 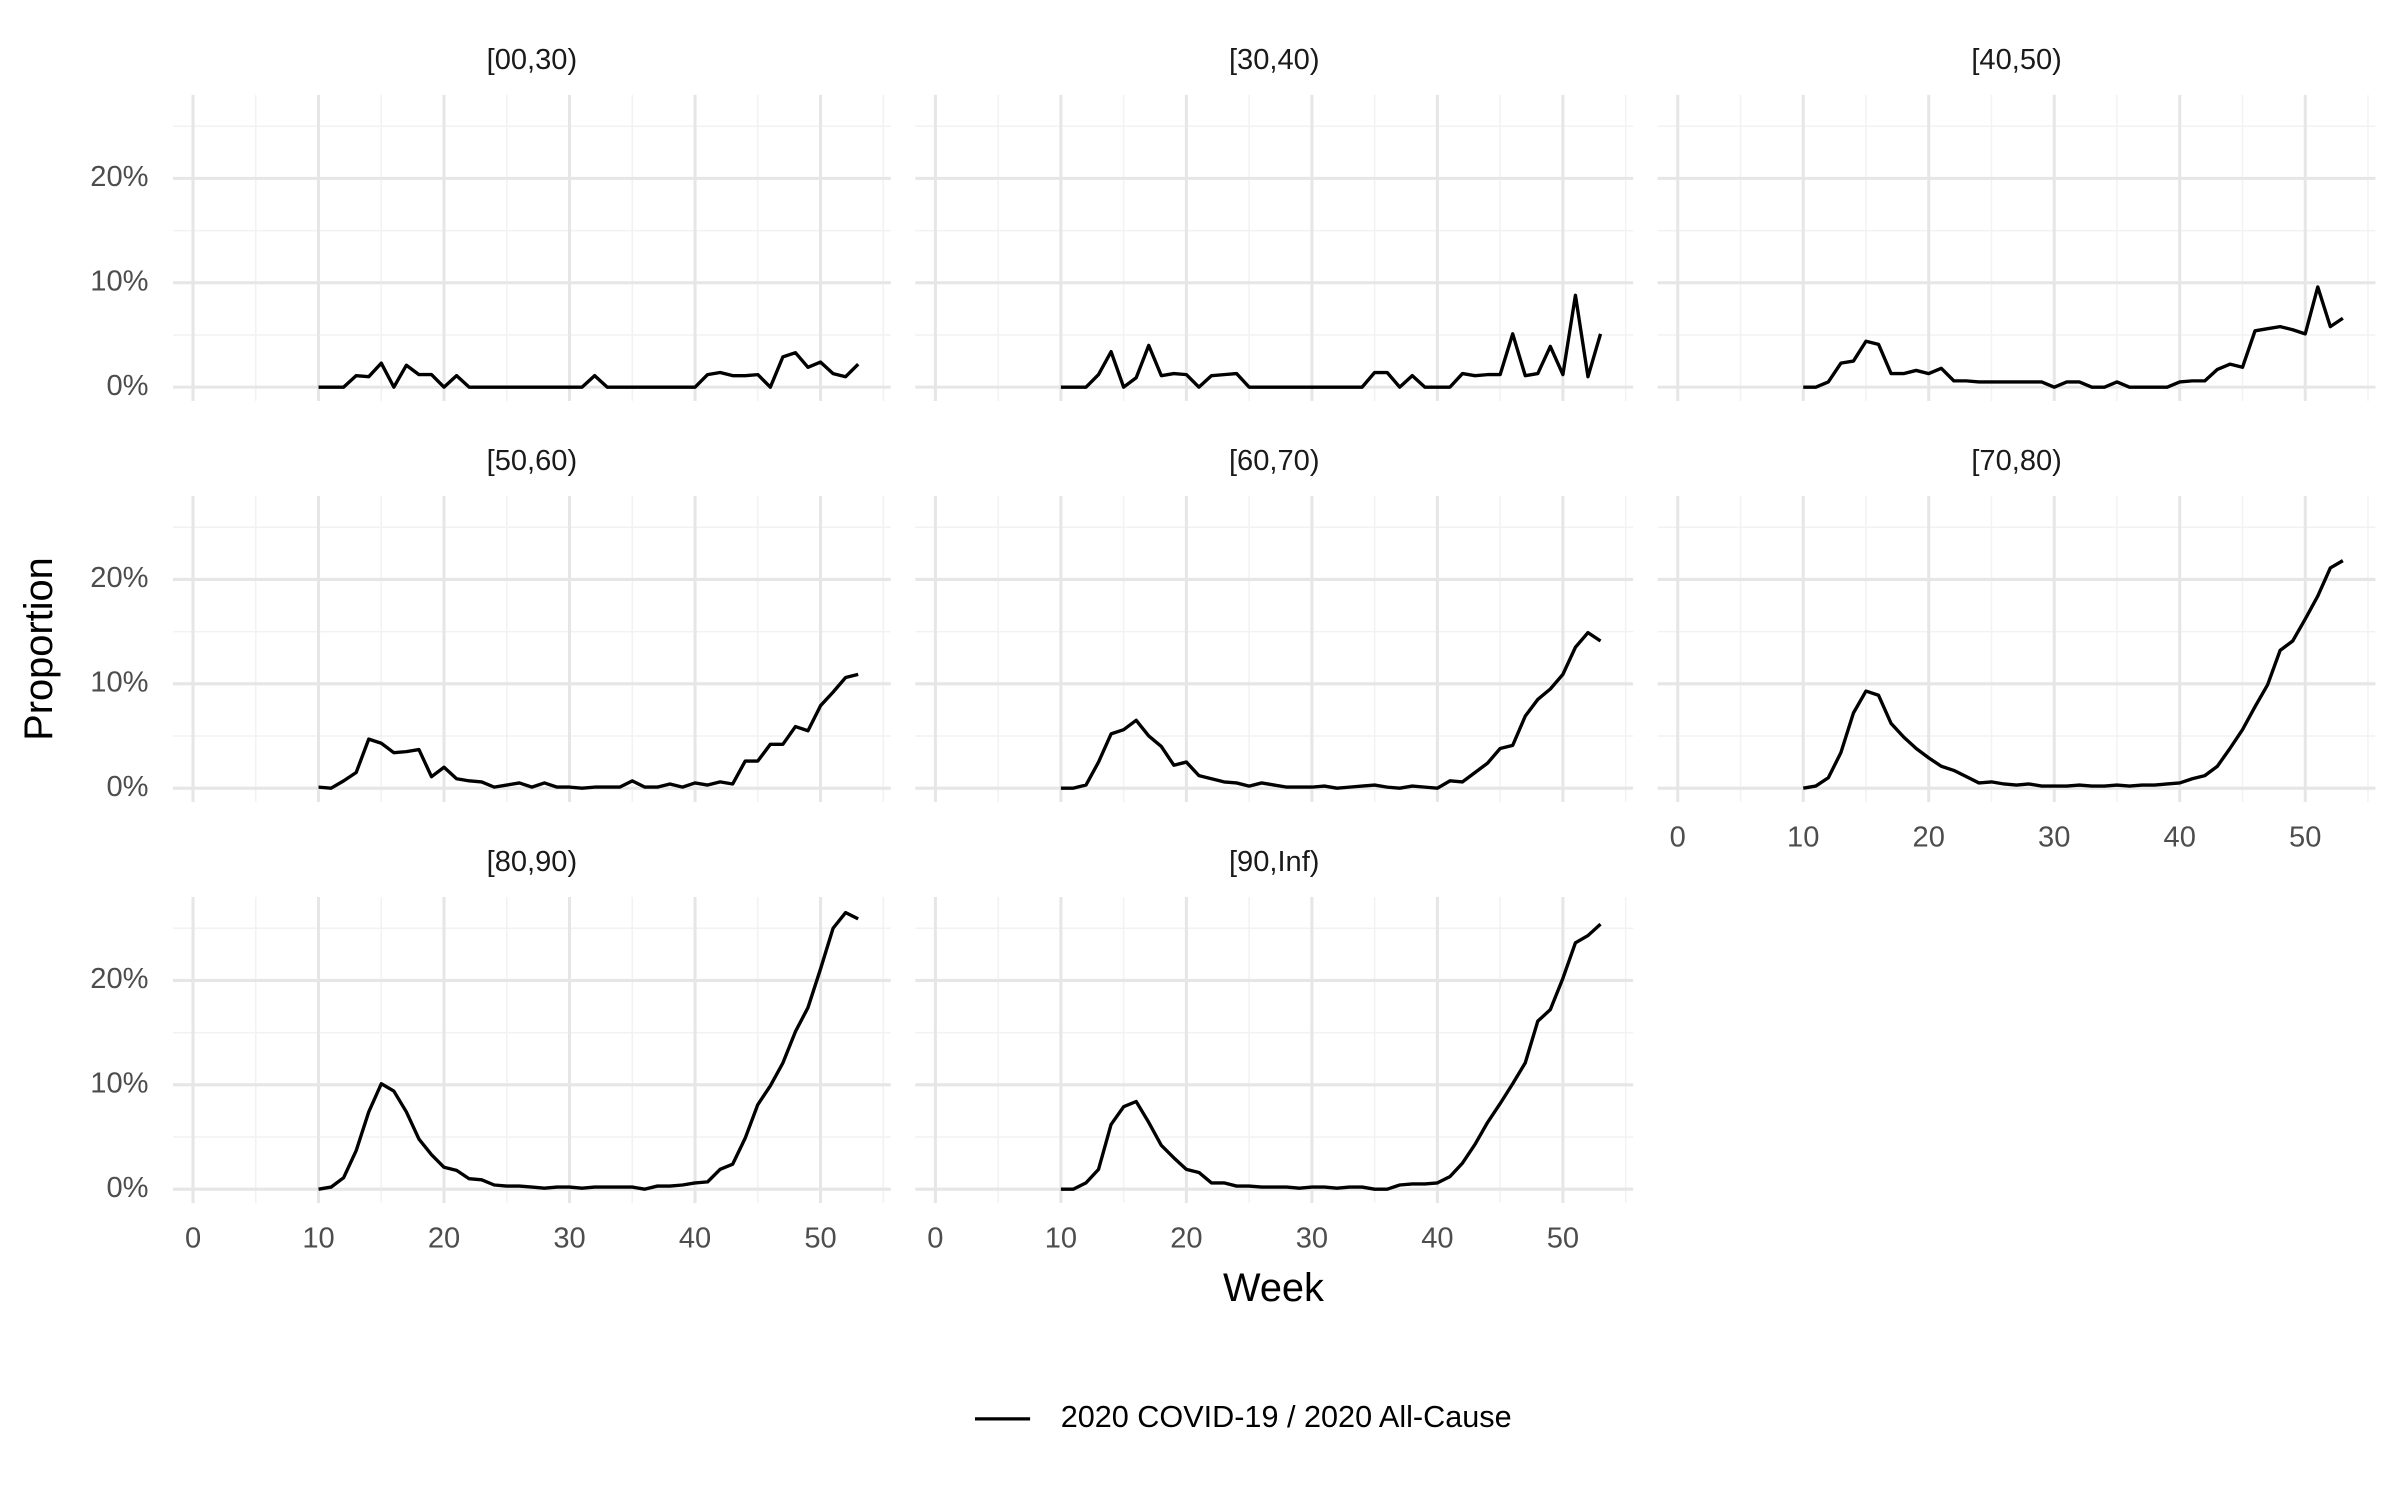 I want to click on facet-title: [30,40), so click(x=1274, y=60).